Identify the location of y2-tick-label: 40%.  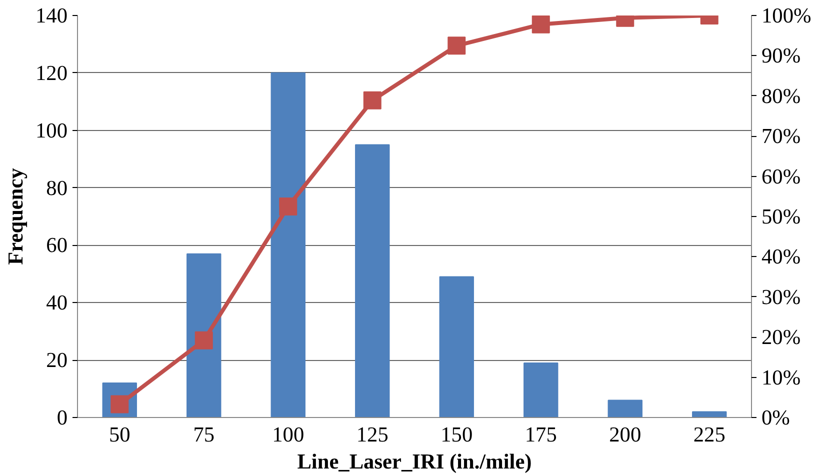
(781, 256).